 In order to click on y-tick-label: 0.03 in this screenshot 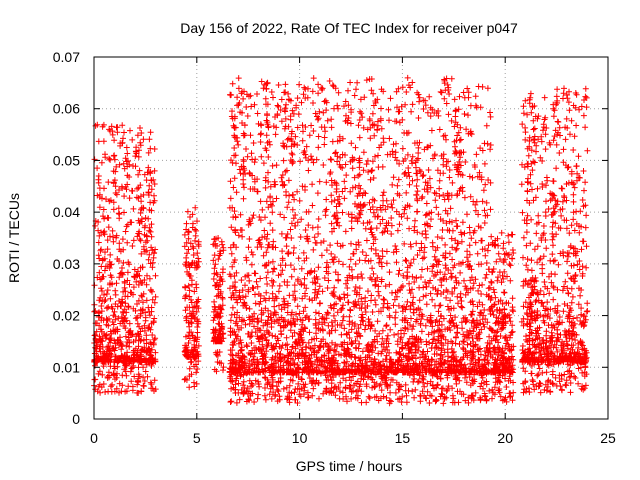, I will do `click(66, 264)`.